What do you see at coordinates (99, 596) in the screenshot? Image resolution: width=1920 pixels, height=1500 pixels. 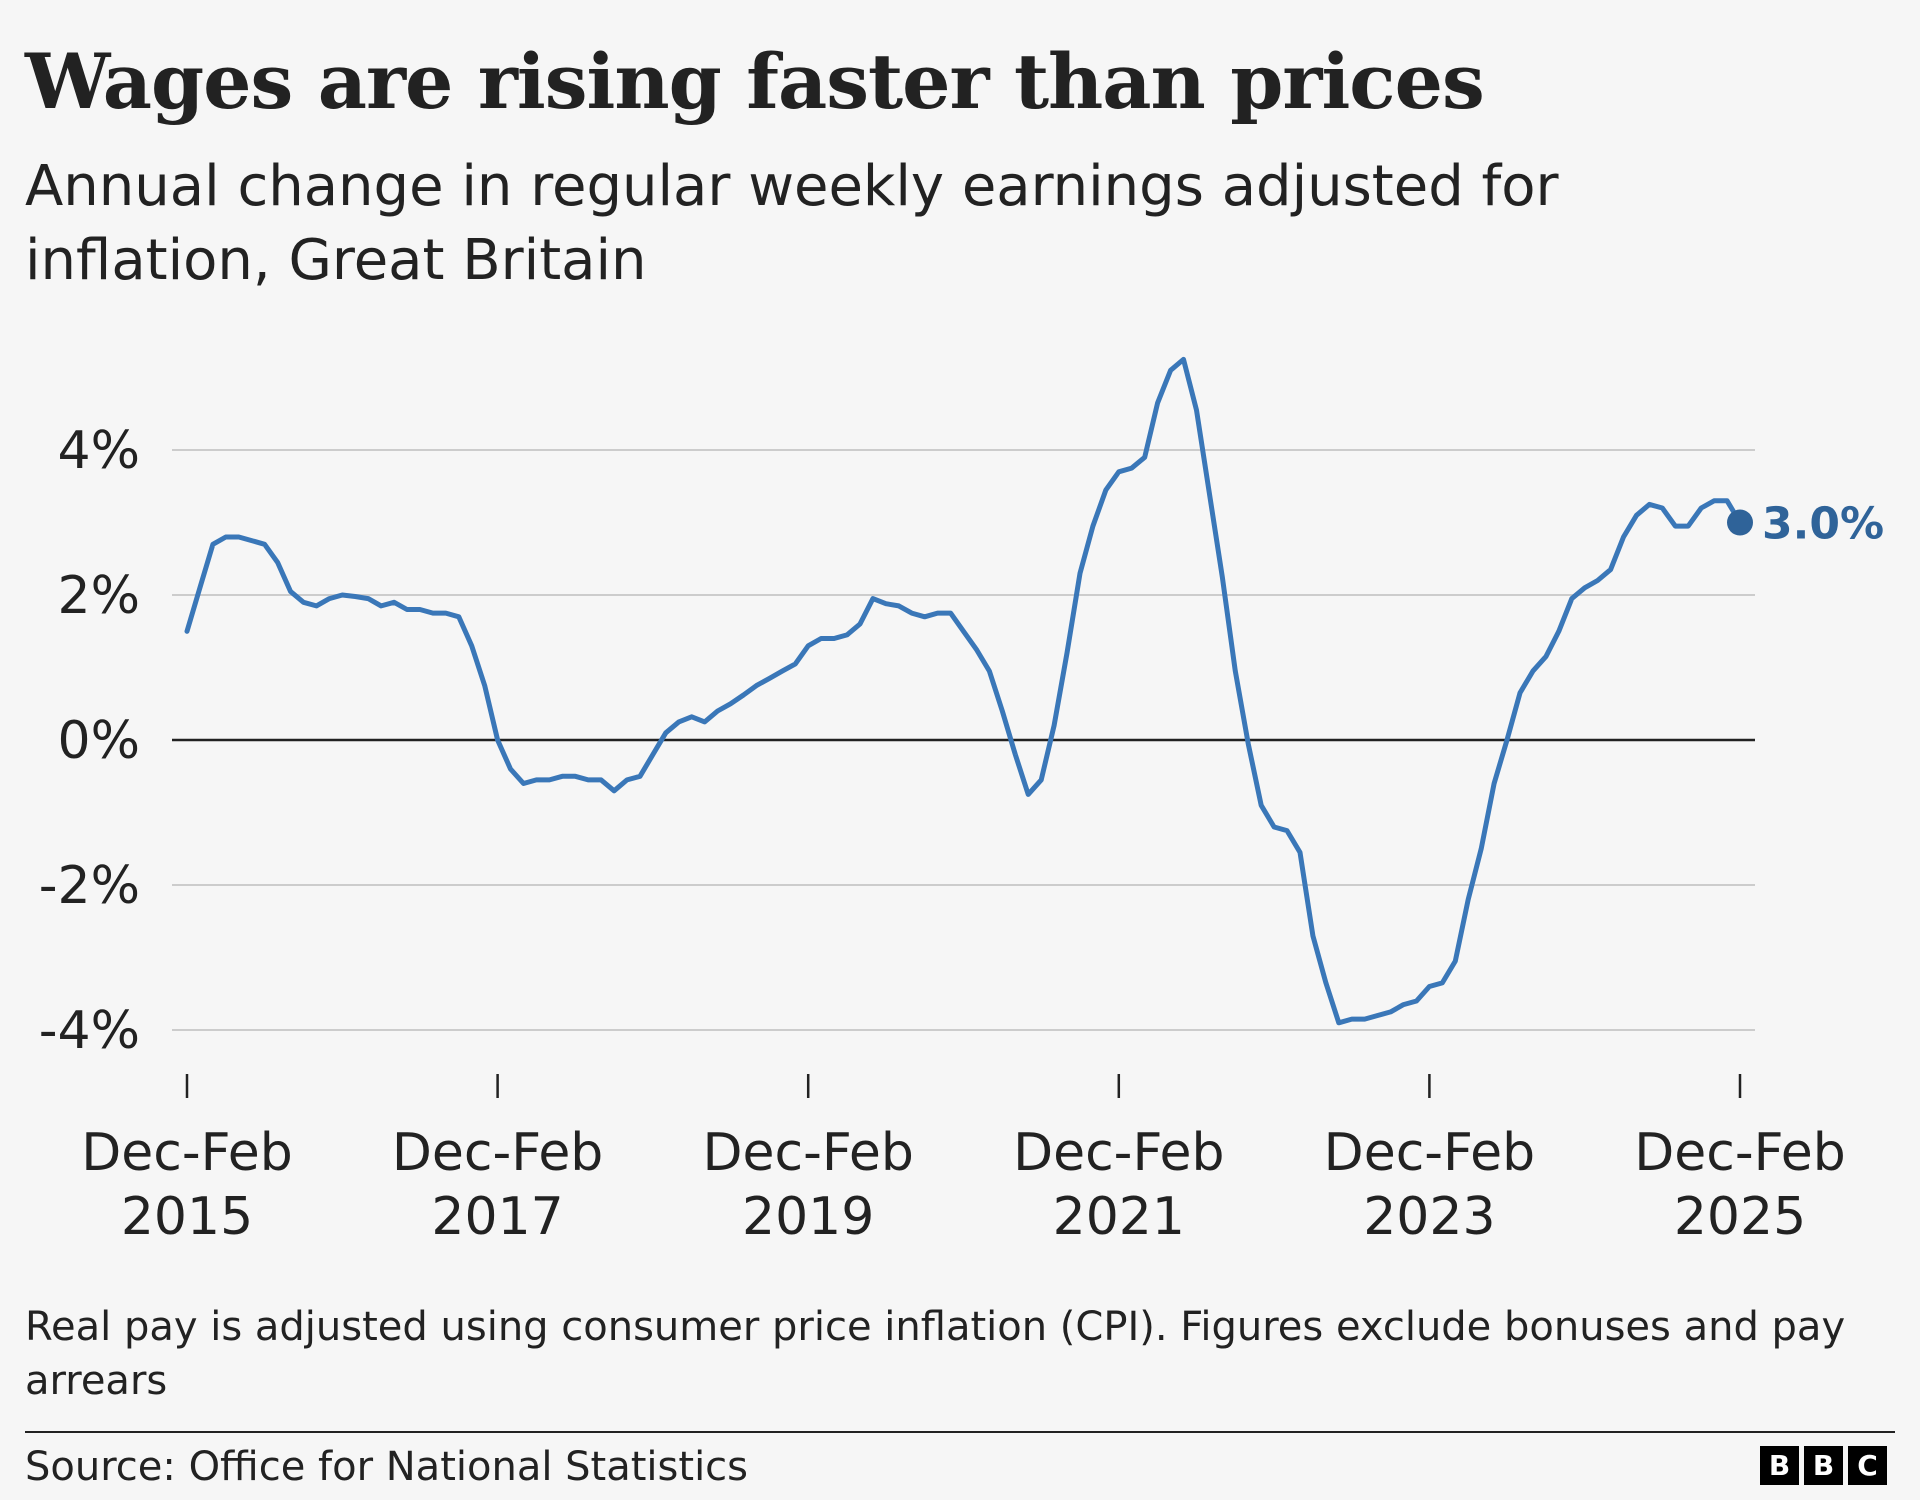 I see `y-tick-label: 2%` at bounding box center [99, 596].